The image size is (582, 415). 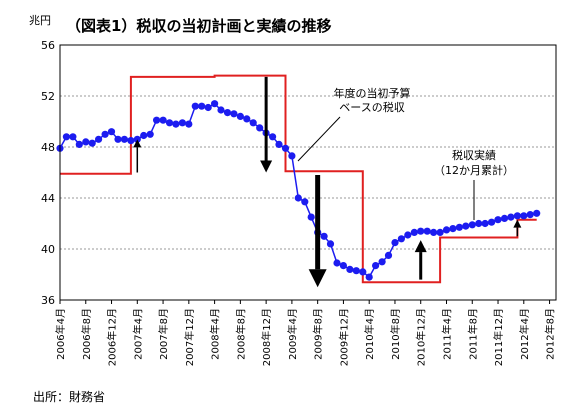 I want to click on x-tick-label: 2012年8月, so click(x=550, y=334).